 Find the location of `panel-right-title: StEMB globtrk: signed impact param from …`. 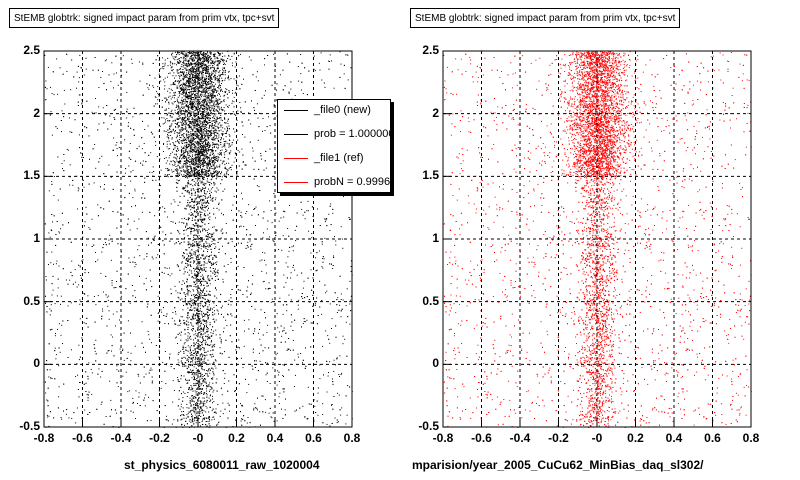

panel-right-title: StEMB globtrk: signed impact param from … is located at coordinates (545, 18).